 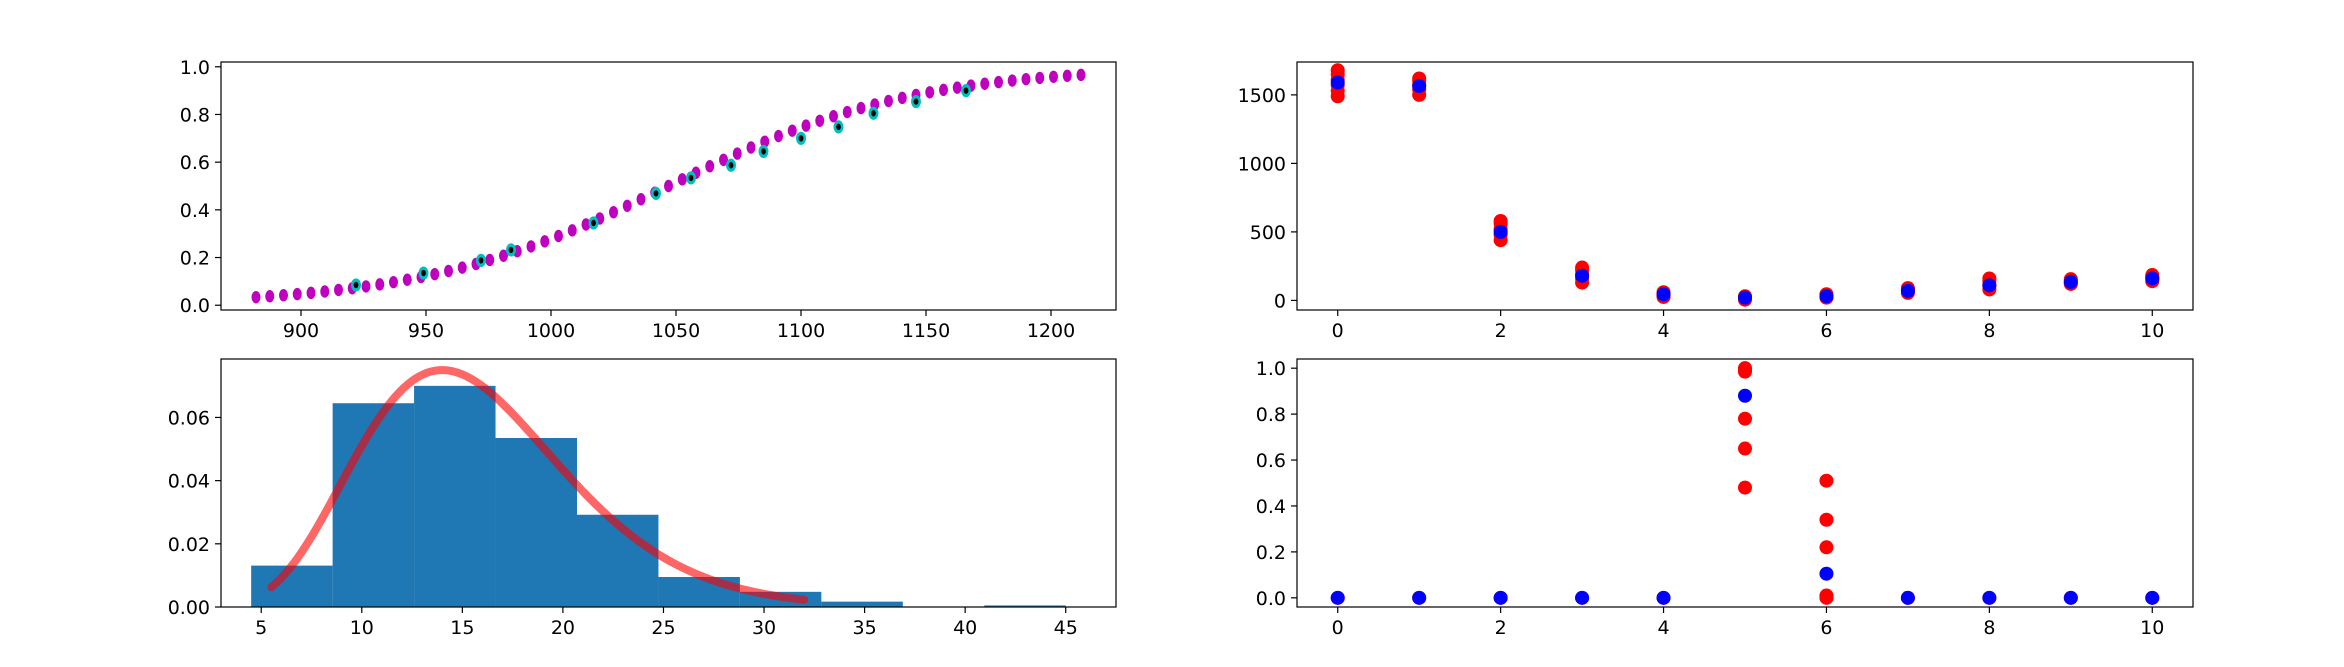 I want to click on x-tick-label: 6, so click(x=1826, y=331).